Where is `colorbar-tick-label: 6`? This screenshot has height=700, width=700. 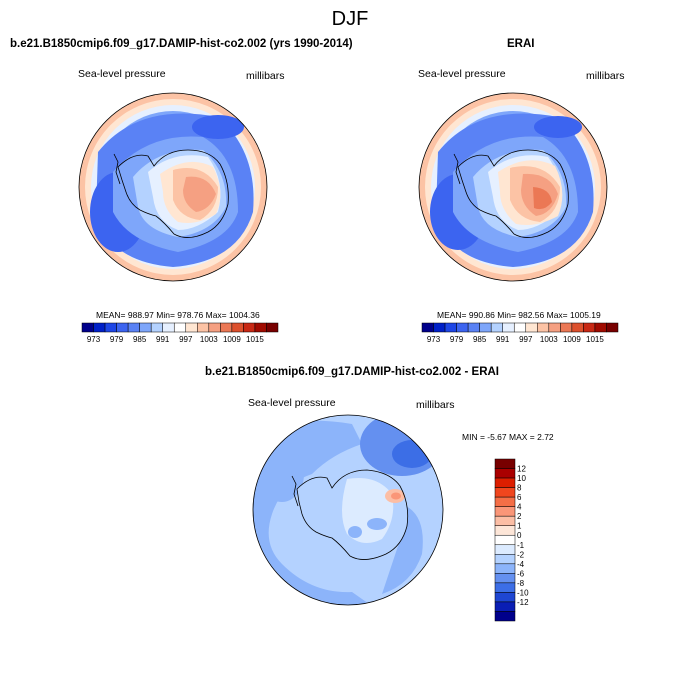
colorbar-tick-label: 6 is located at coordinates (519, 497).